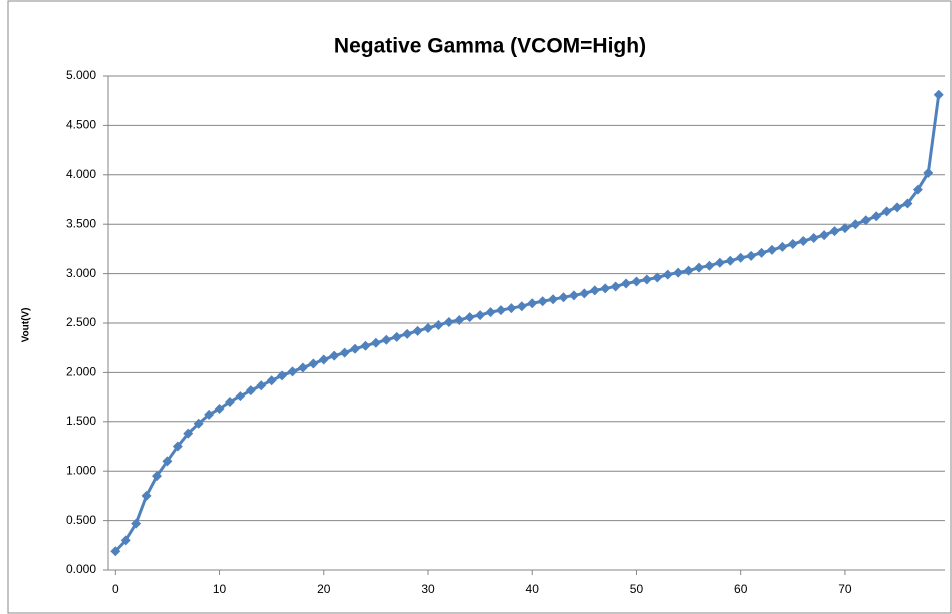  Describe the element at coordinates (81, 372) in the screenshot. I see `y-tick-label: 2.000` at that location.